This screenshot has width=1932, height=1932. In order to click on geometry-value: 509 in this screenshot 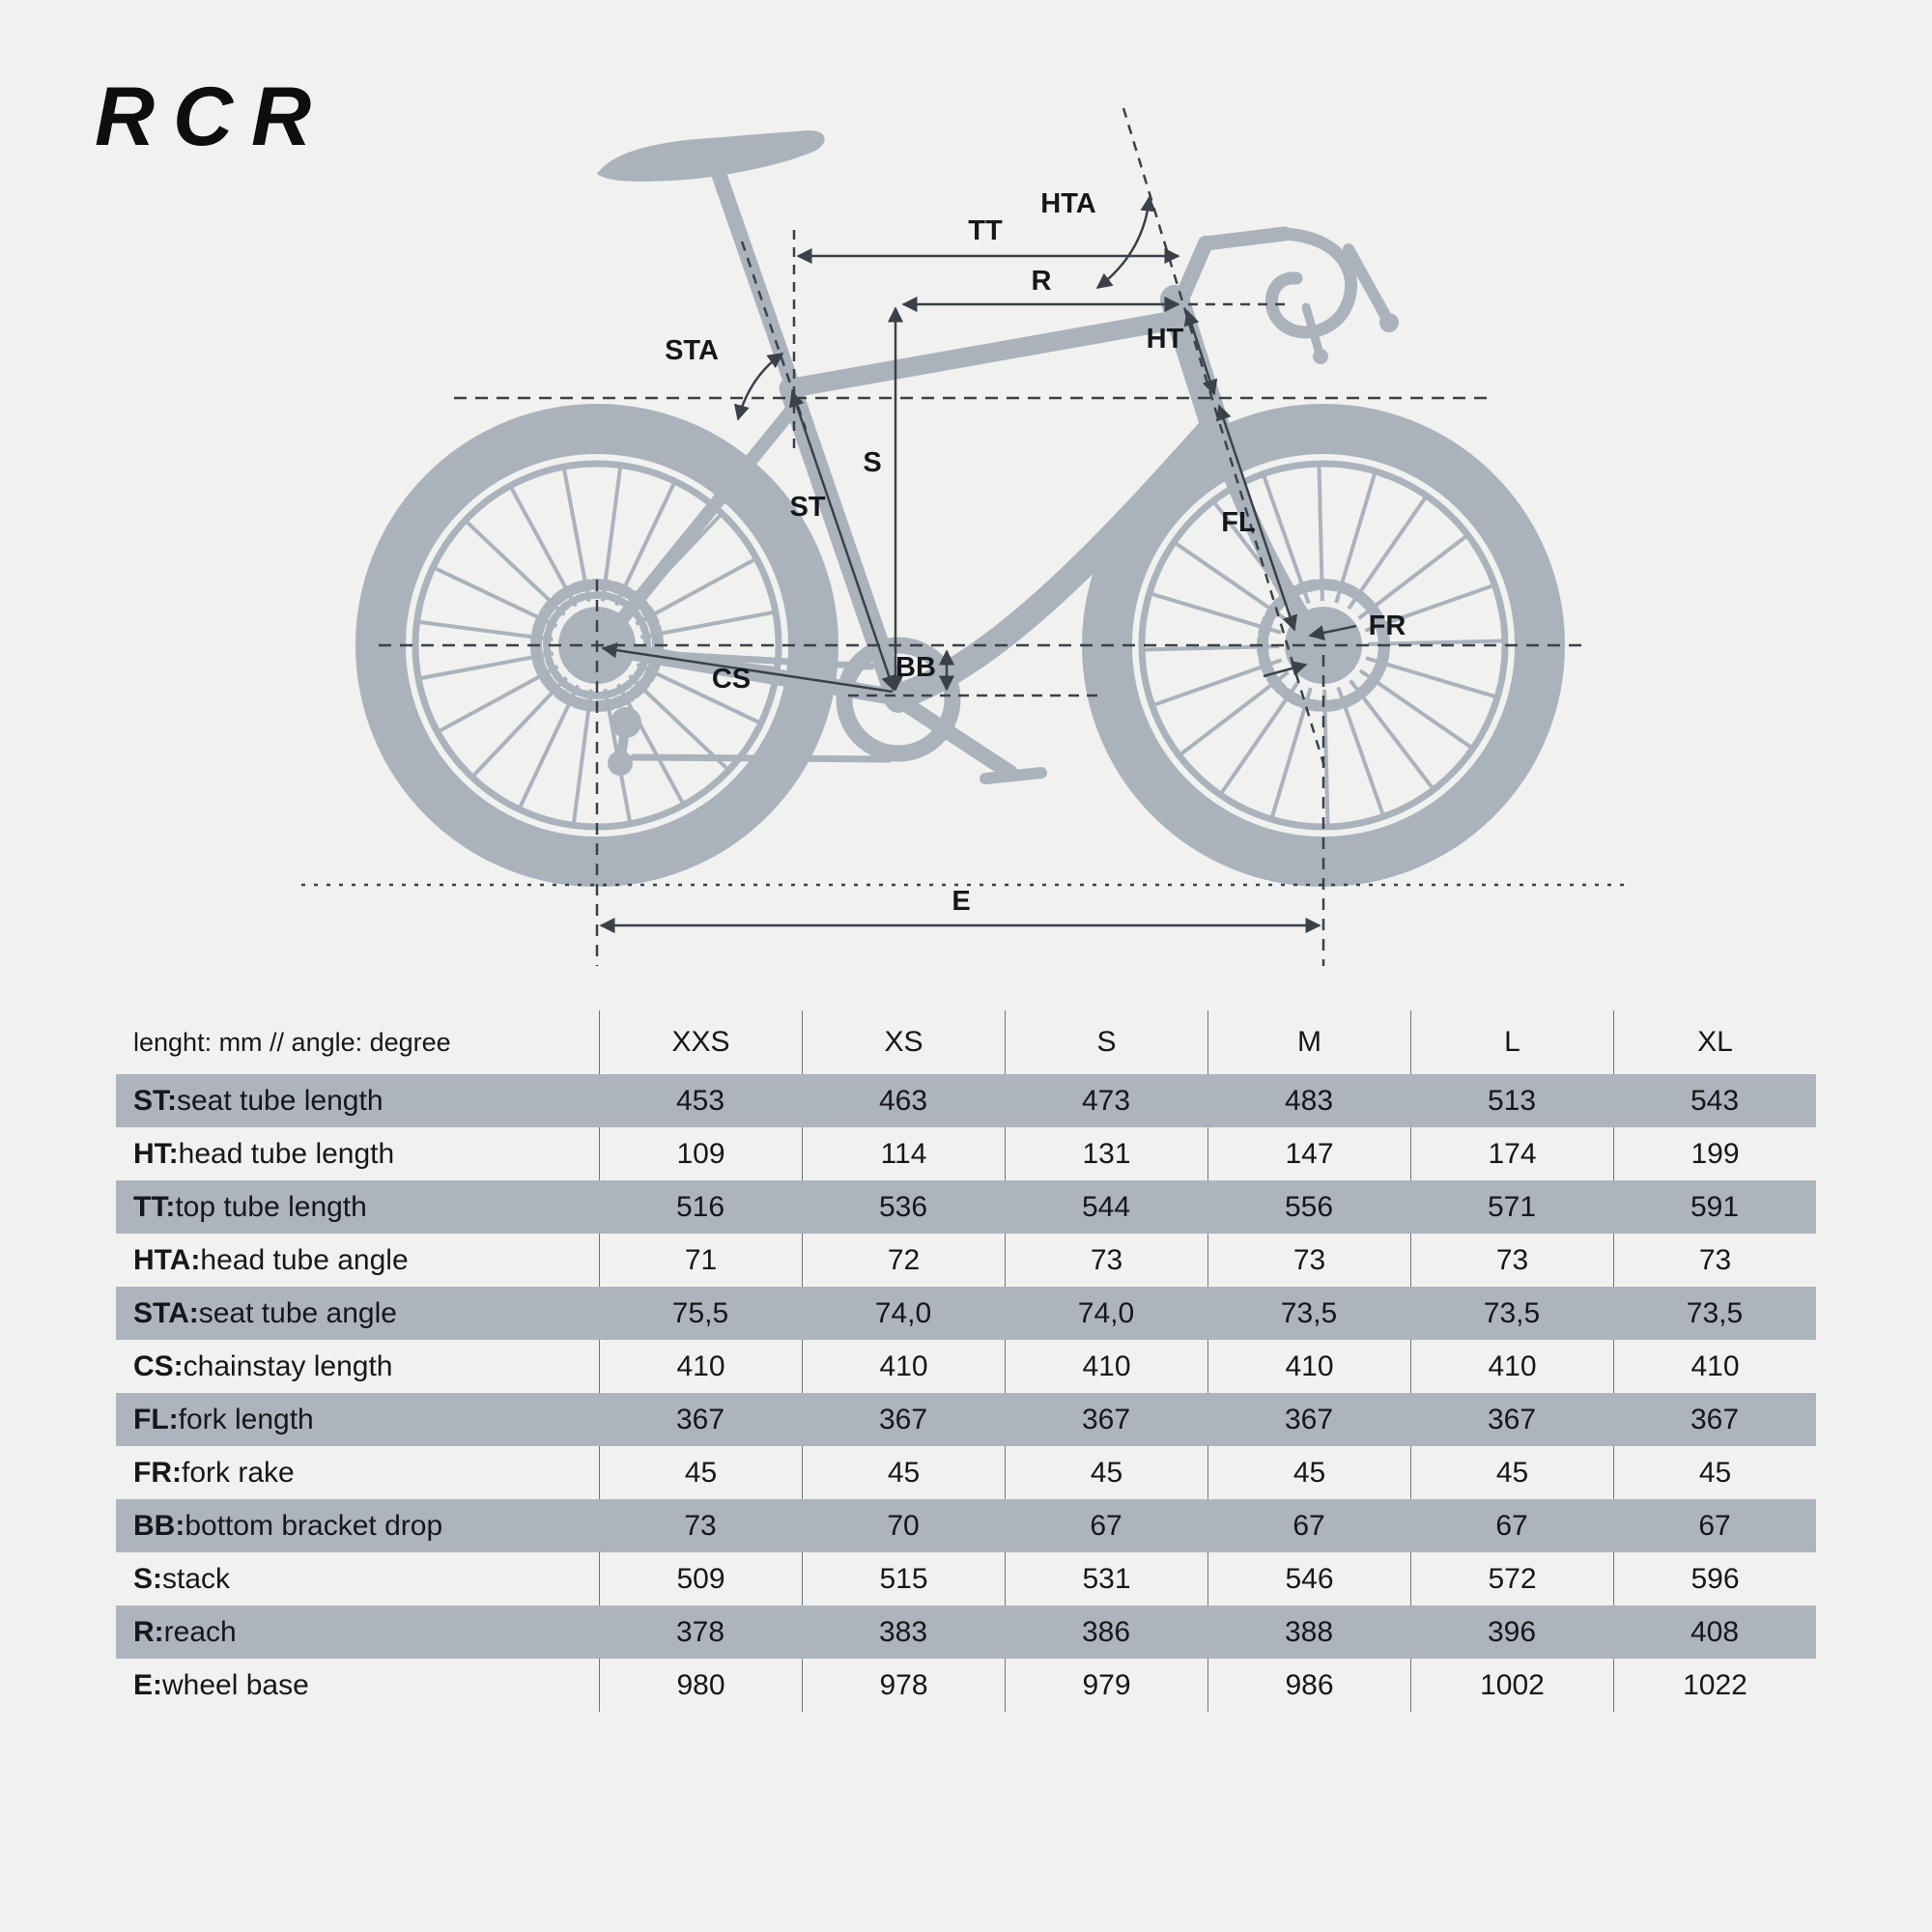, I will do `click(700, 1578)`.